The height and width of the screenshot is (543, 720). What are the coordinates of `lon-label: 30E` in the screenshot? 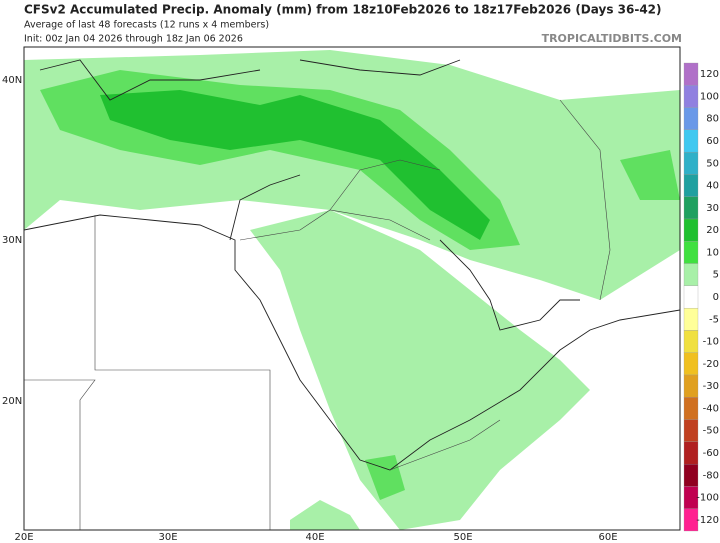 It's located at (167, 537).